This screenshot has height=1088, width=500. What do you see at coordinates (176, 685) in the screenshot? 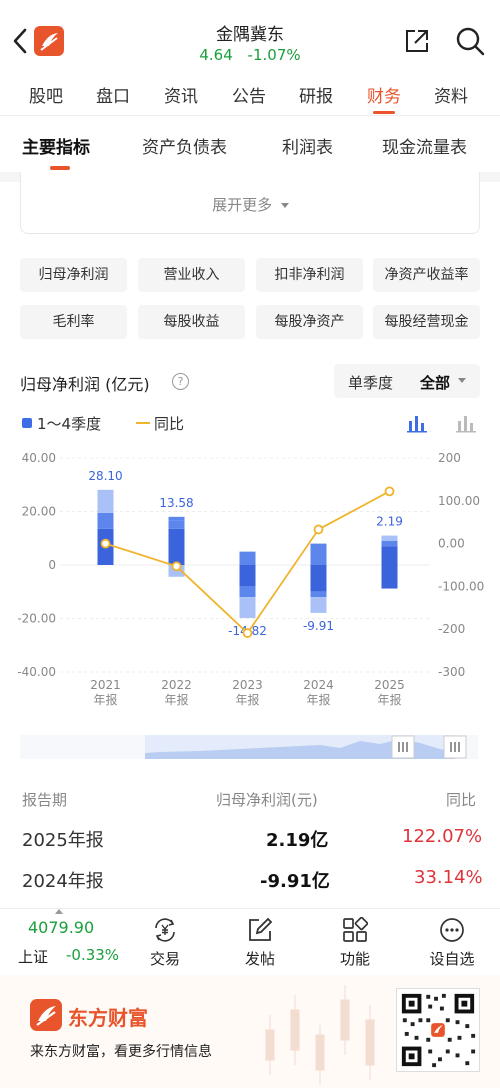
I see `x-axis-tick-label: 2022` at bounding box center [176, 685].